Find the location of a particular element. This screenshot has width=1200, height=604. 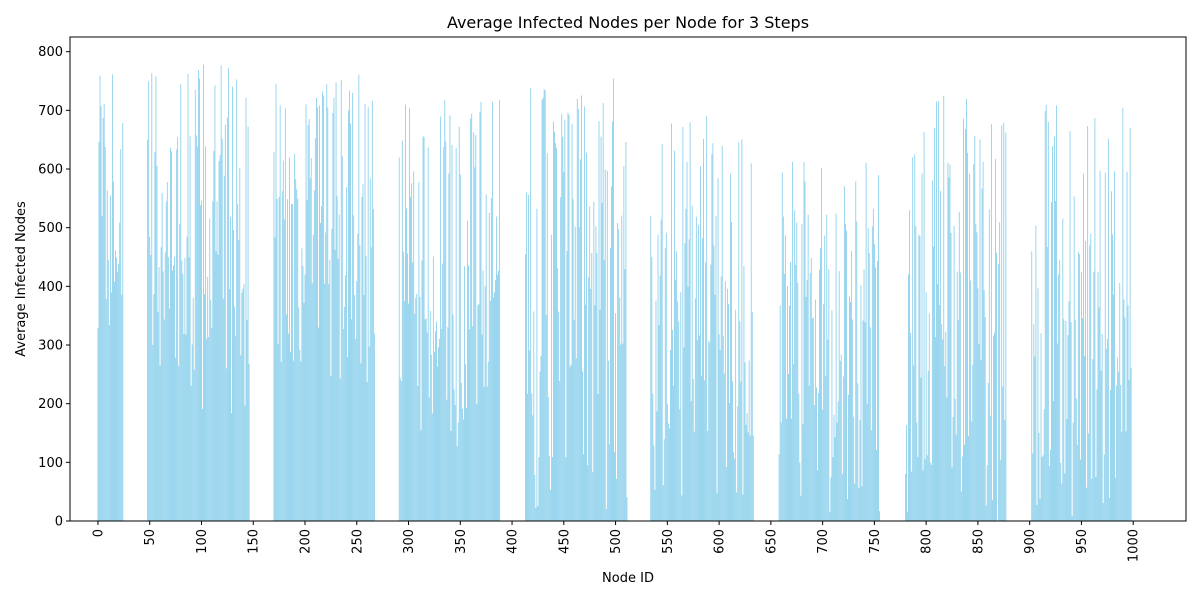

x-tick-label: 550 is located at coordinates (668, 541).